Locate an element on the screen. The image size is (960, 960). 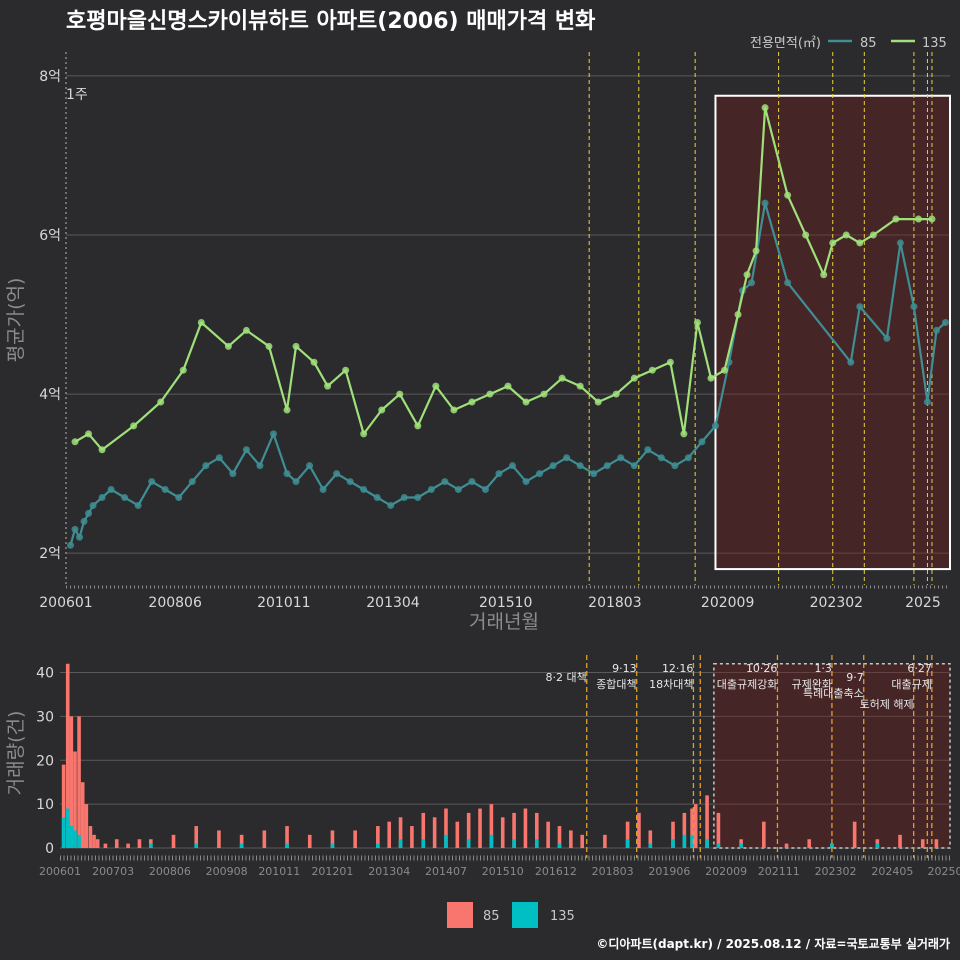
policy-label-5-0: 9·7 is located at coordinates (855, 677).